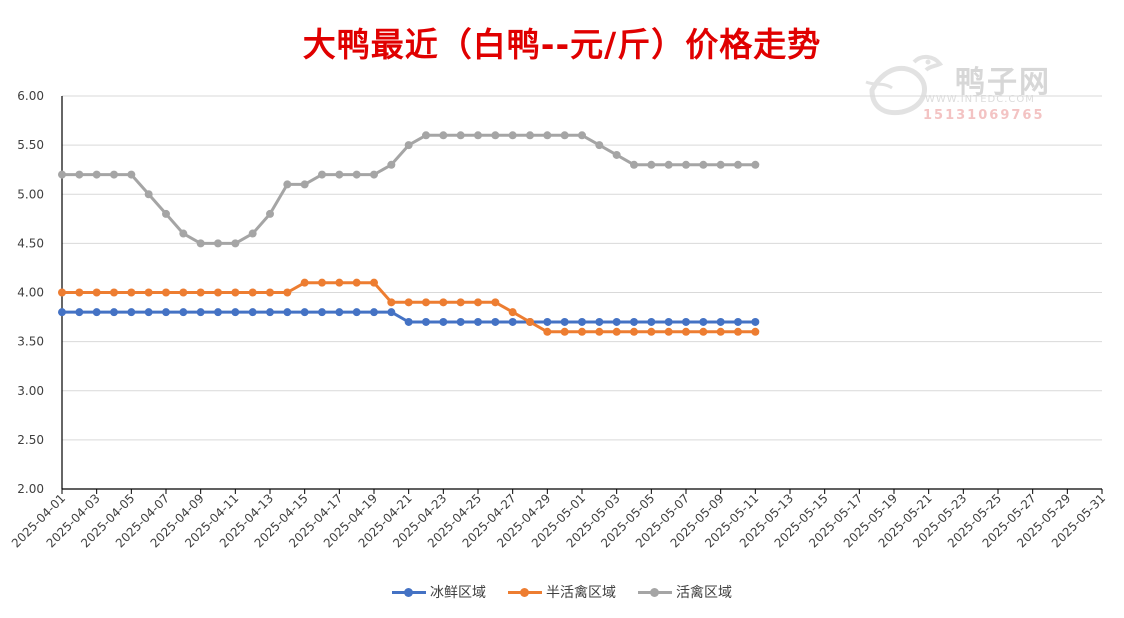 Image resolution: width=1124 pixels, height=618 pixels. Describe the element at coordinates (30, 293) in the screenshot. I see `y-tick-label: 4.00` at that location.